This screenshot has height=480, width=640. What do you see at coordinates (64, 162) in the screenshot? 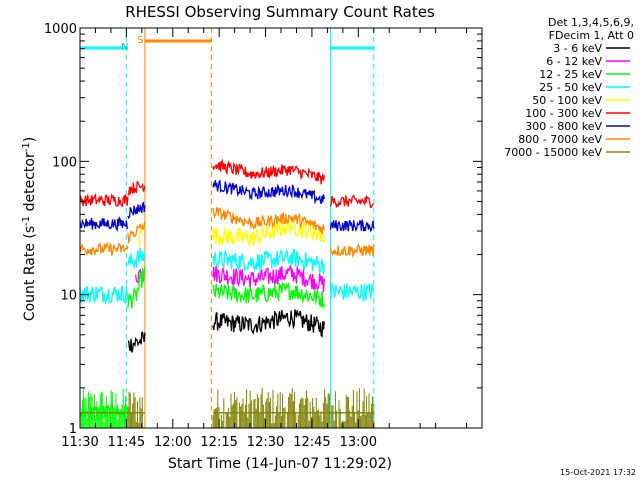
I see `y-tick-label: 100` at bounding box center [64, 162].